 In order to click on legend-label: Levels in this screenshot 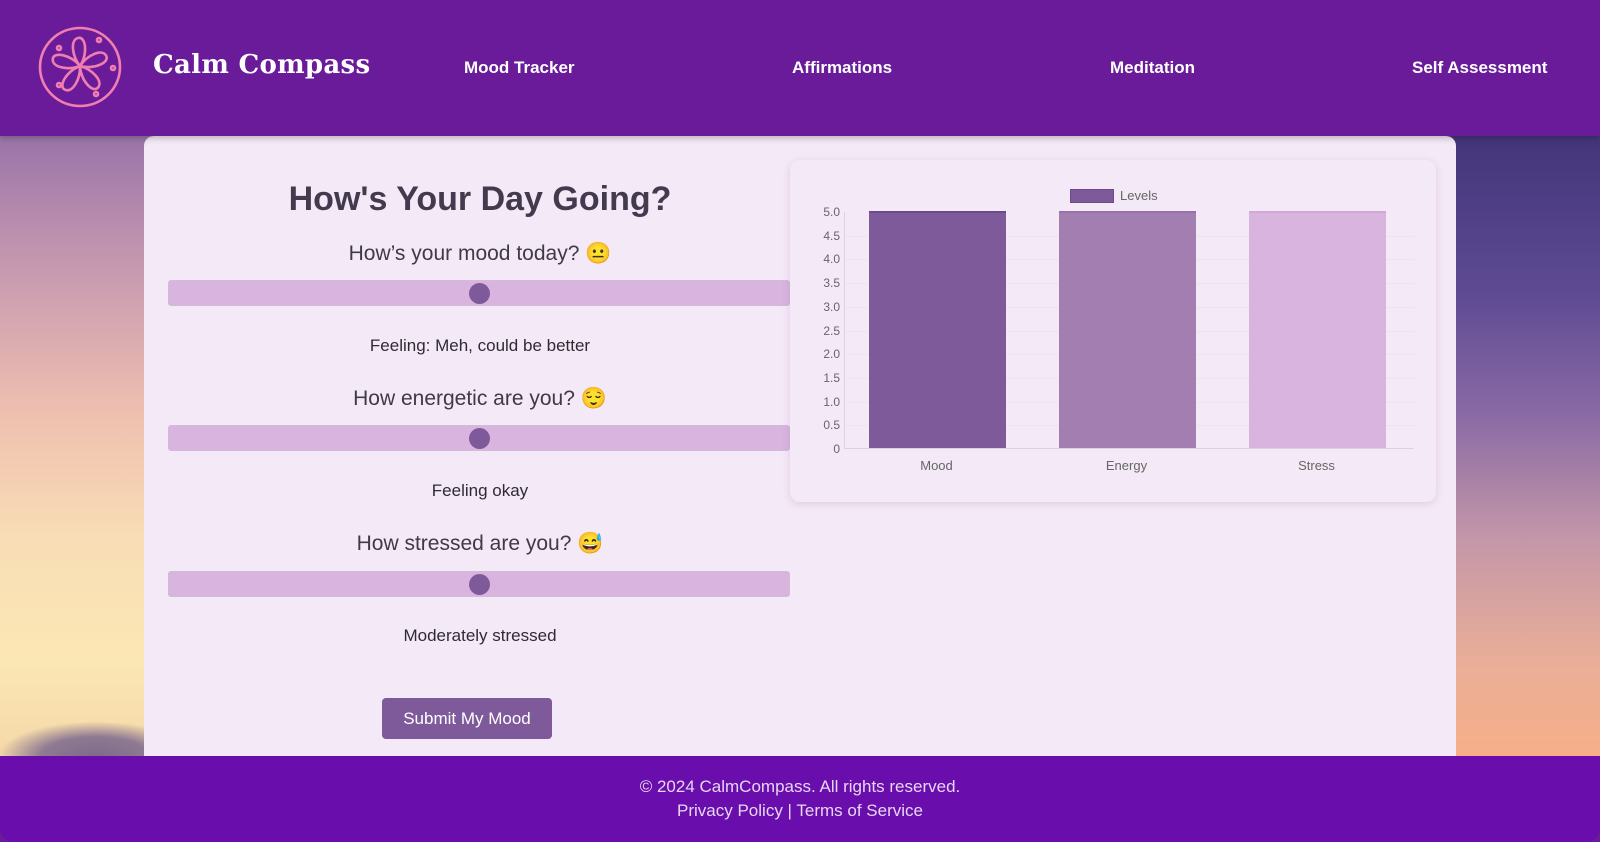, I will do `click(1139, 195)`.